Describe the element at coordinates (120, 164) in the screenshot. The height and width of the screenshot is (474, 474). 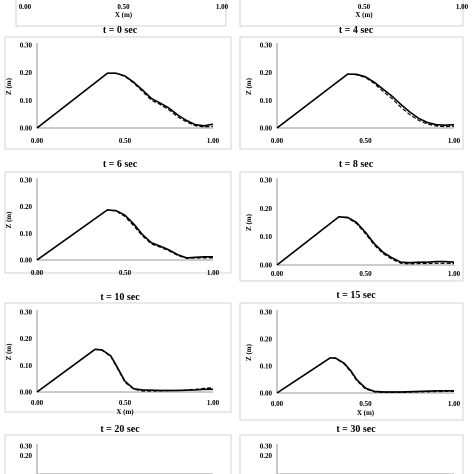
I see `panel-title-4: t = 6 sec` at that location.